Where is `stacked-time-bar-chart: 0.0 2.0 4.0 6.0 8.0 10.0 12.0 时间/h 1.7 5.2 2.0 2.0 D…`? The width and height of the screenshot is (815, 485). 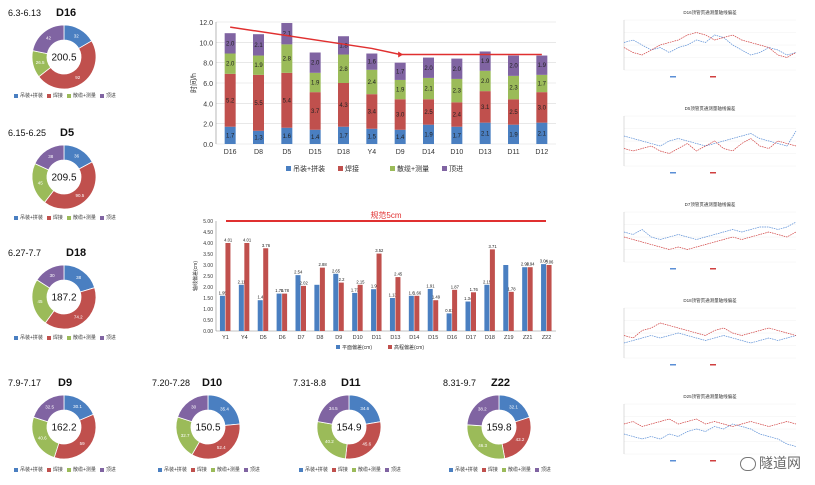 stacked-time-bar-chart: 0.0 2.0 4.0 6.0 8.0 10.0 12.0 时间/h 1.7 5.2 2.0 2.0 D… is located at coordinates (372, 96).